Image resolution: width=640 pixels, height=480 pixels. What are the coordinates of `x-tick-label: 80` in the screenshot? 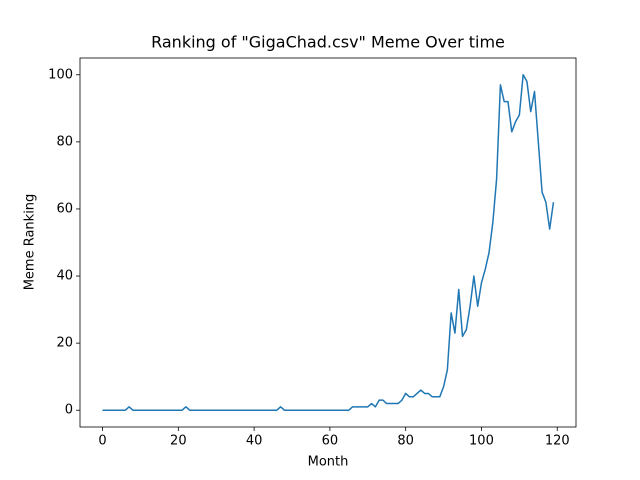 It's located at (405, 441).